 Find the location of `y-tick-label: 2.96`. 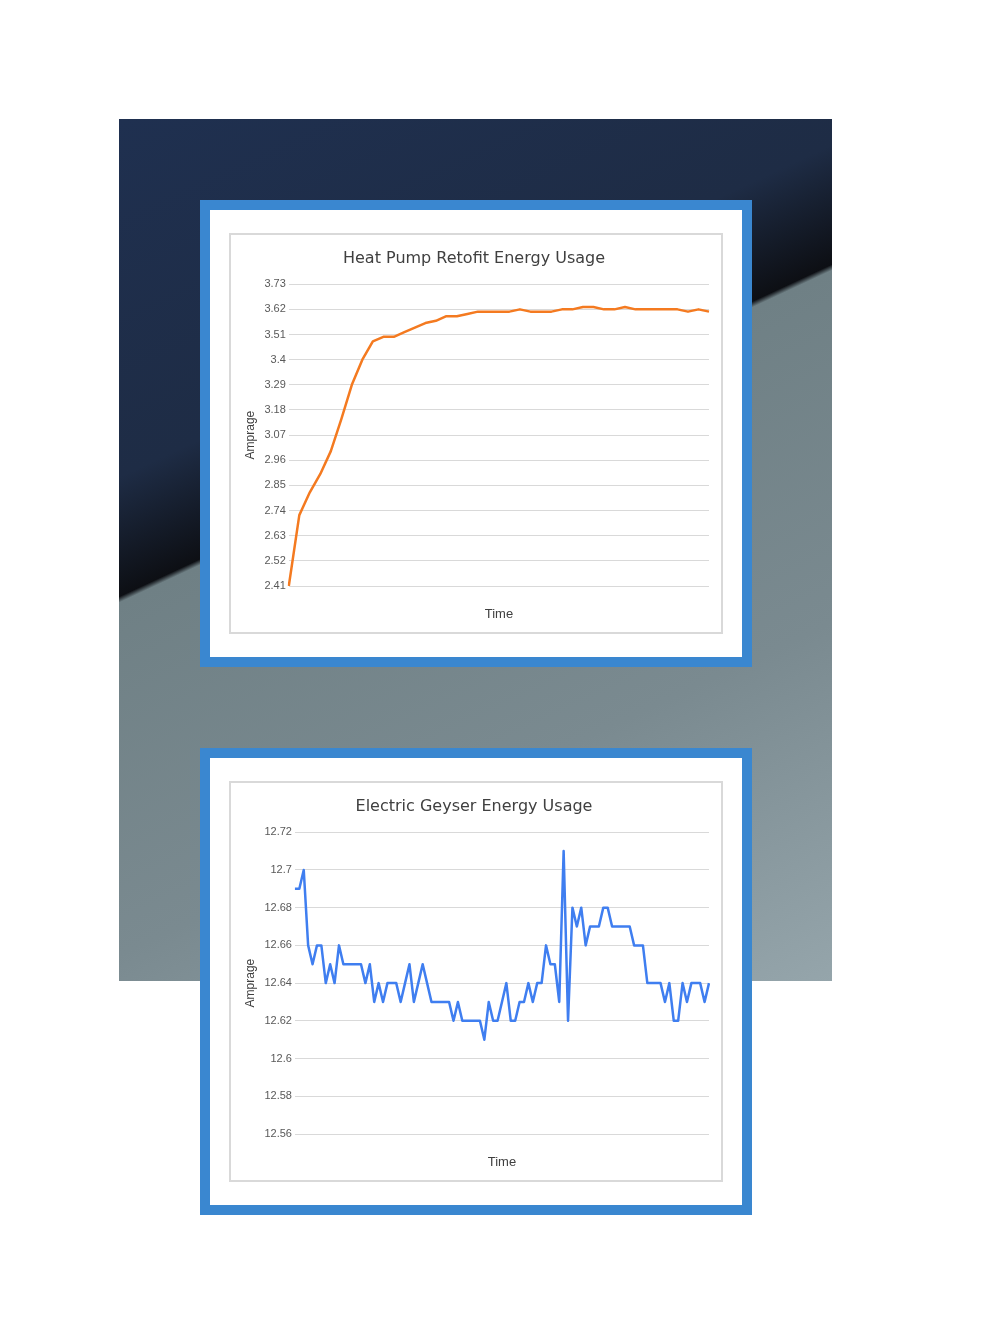

y-tick-label: 2.96 is located at coordinates (275, 459).